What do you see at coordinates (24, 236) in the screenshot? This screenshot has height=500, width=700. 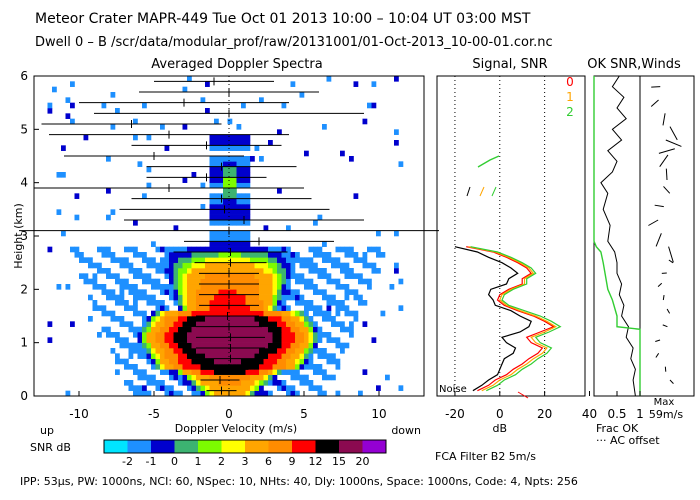 I see `y-tick-label: 3` at bounding box center [24, 236].